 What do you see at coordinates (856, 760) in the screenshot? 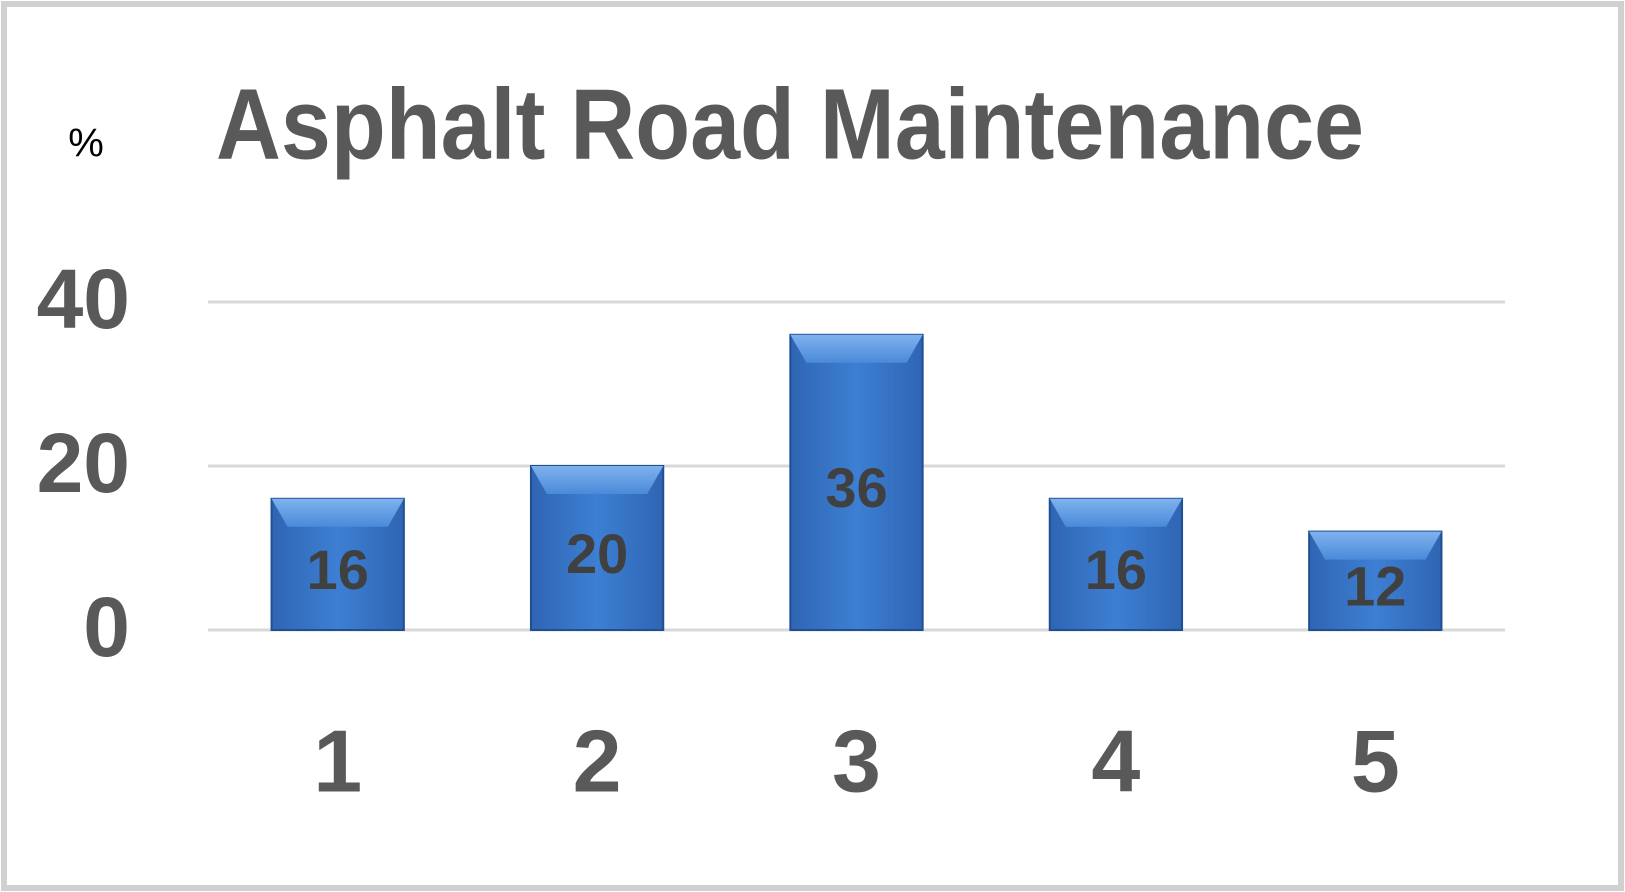
I see `x-tick-label: 3` at bounding box center [856, 760].